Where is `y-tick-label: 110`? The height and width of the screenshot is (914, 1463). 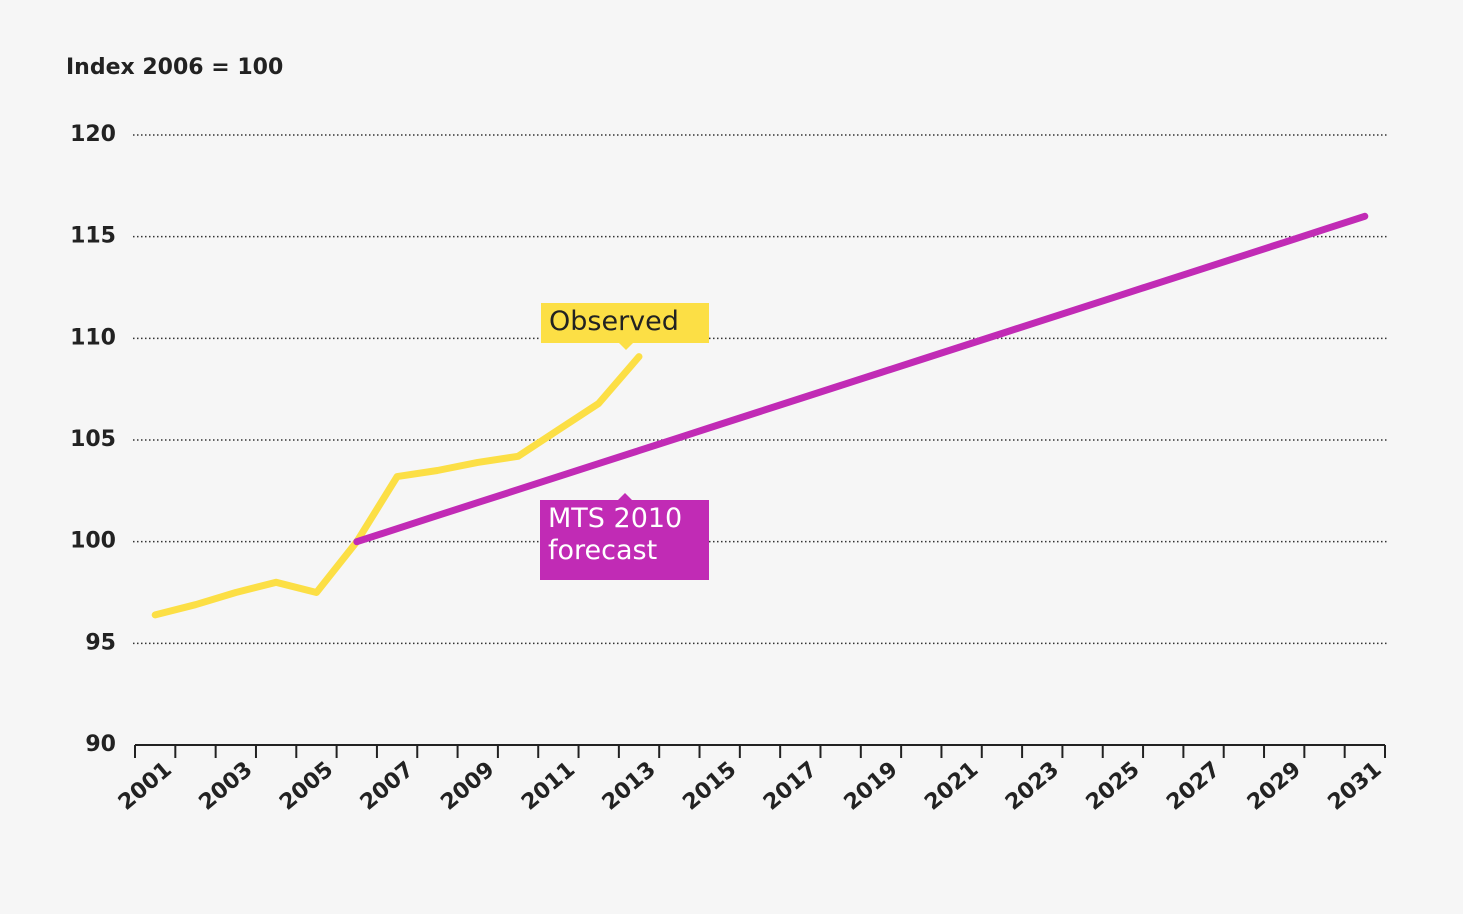
y-tick-label: 110 is located at coordinates (93, 337).